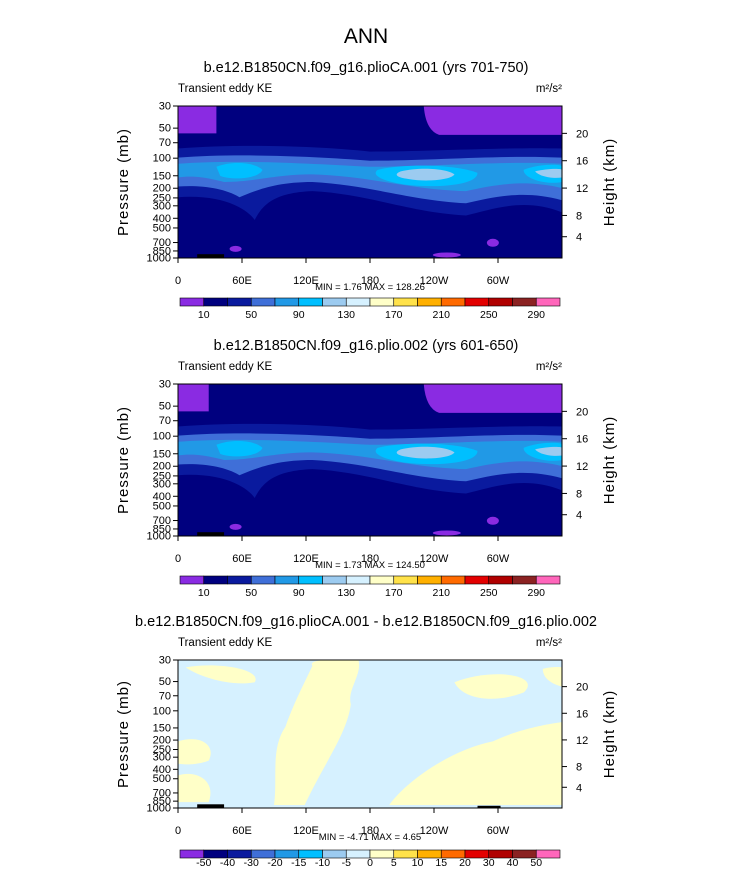 The image size is (733, 888). What do you see at coordinates (225, 367) in the screenshot?
I see `panel-subtitle: Transient eddy KE` at bounding box center [225, 367].